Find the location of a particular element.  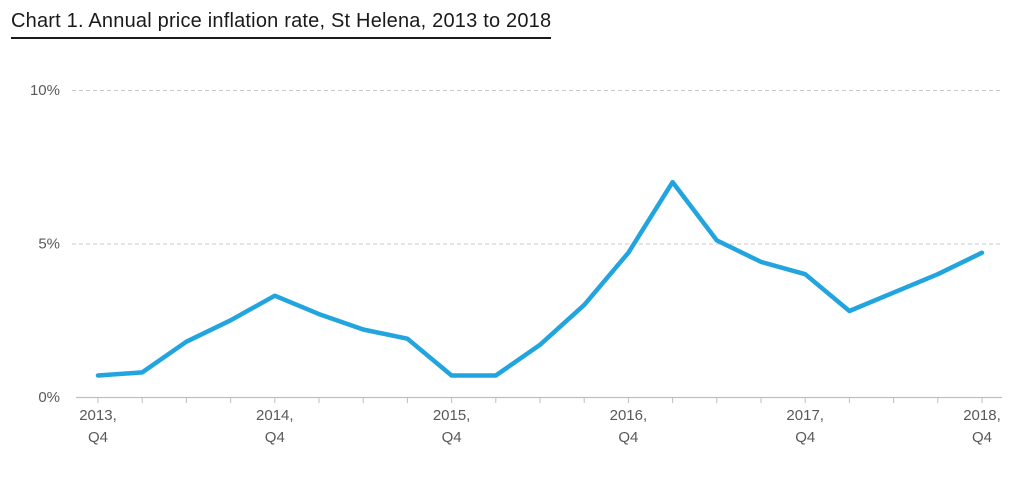

x-tick-label-year: 2017, is located at coordinates (805, 415).